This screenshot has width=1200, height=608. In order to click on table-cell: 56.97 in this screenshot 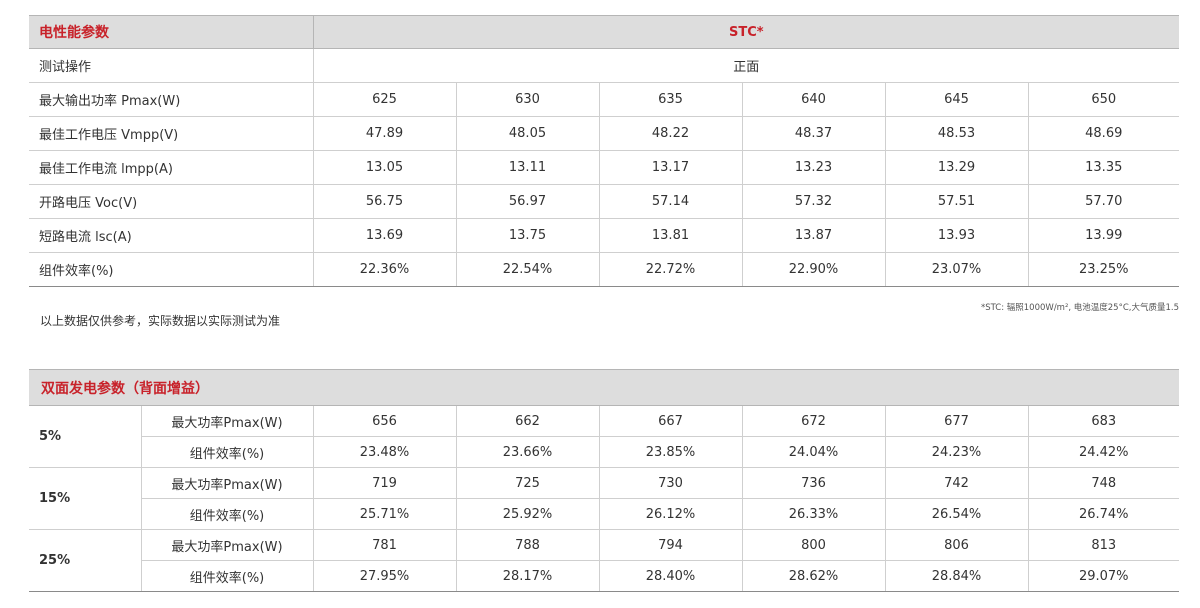, I will do `click(527, 201)`.